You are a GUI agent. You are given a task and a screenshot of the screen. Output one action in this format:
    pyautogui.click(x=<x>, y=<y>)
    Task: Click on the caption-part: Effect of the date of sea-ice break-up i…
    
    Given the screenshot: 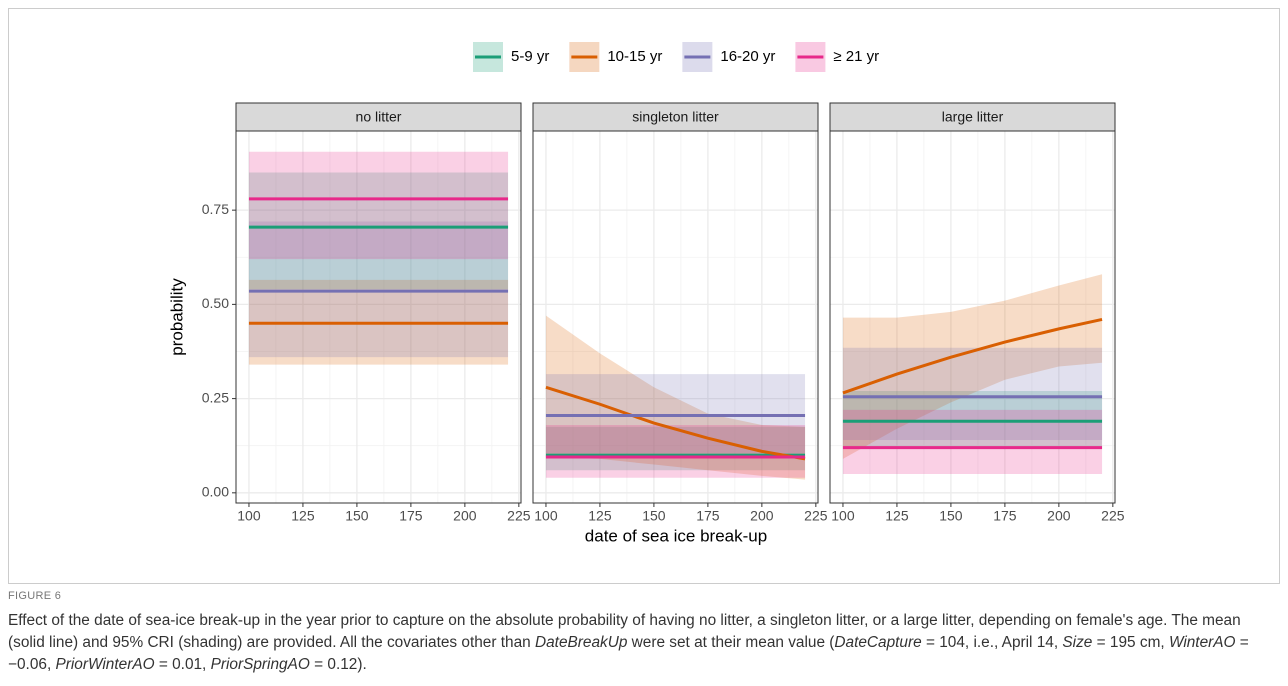 What is the action you would take?
    pyautogui.click(x=624, y=631)
    